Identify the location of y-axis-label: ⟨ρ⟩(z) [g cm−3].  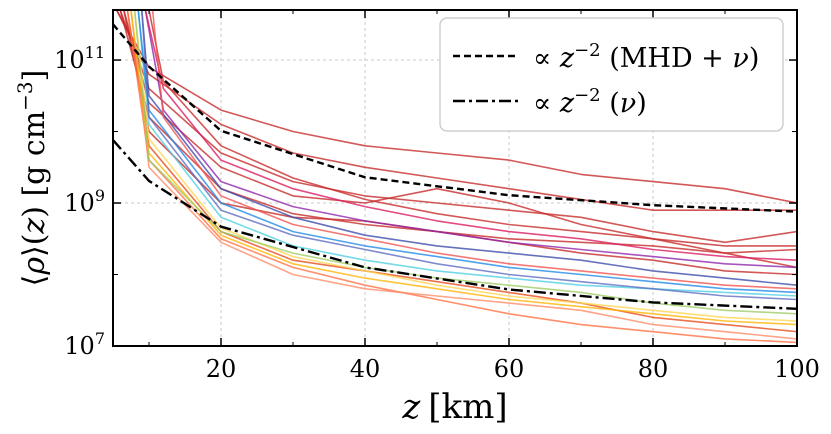
(32, 178).